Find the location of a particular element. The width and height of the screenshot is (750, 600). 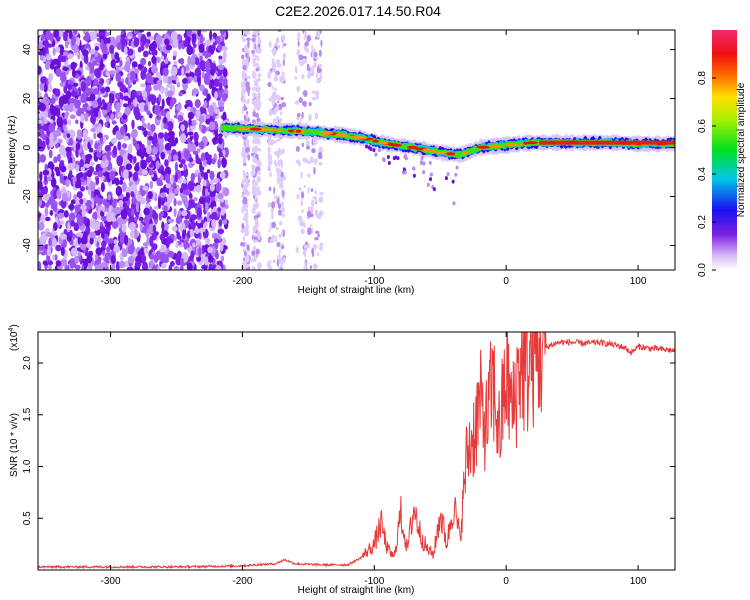

top-x-tick-label: -200 is located at coordinates (242, 281).